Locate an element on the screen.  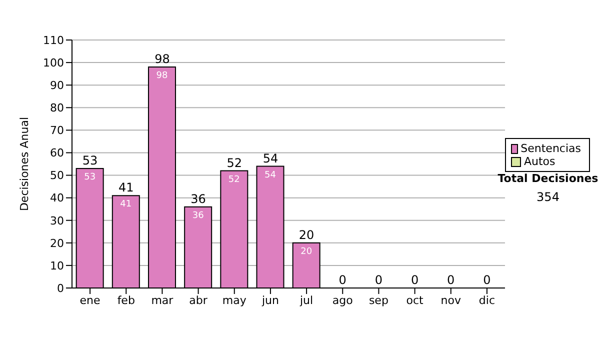
x-tick-label: may is located at coordinates (234, 300).